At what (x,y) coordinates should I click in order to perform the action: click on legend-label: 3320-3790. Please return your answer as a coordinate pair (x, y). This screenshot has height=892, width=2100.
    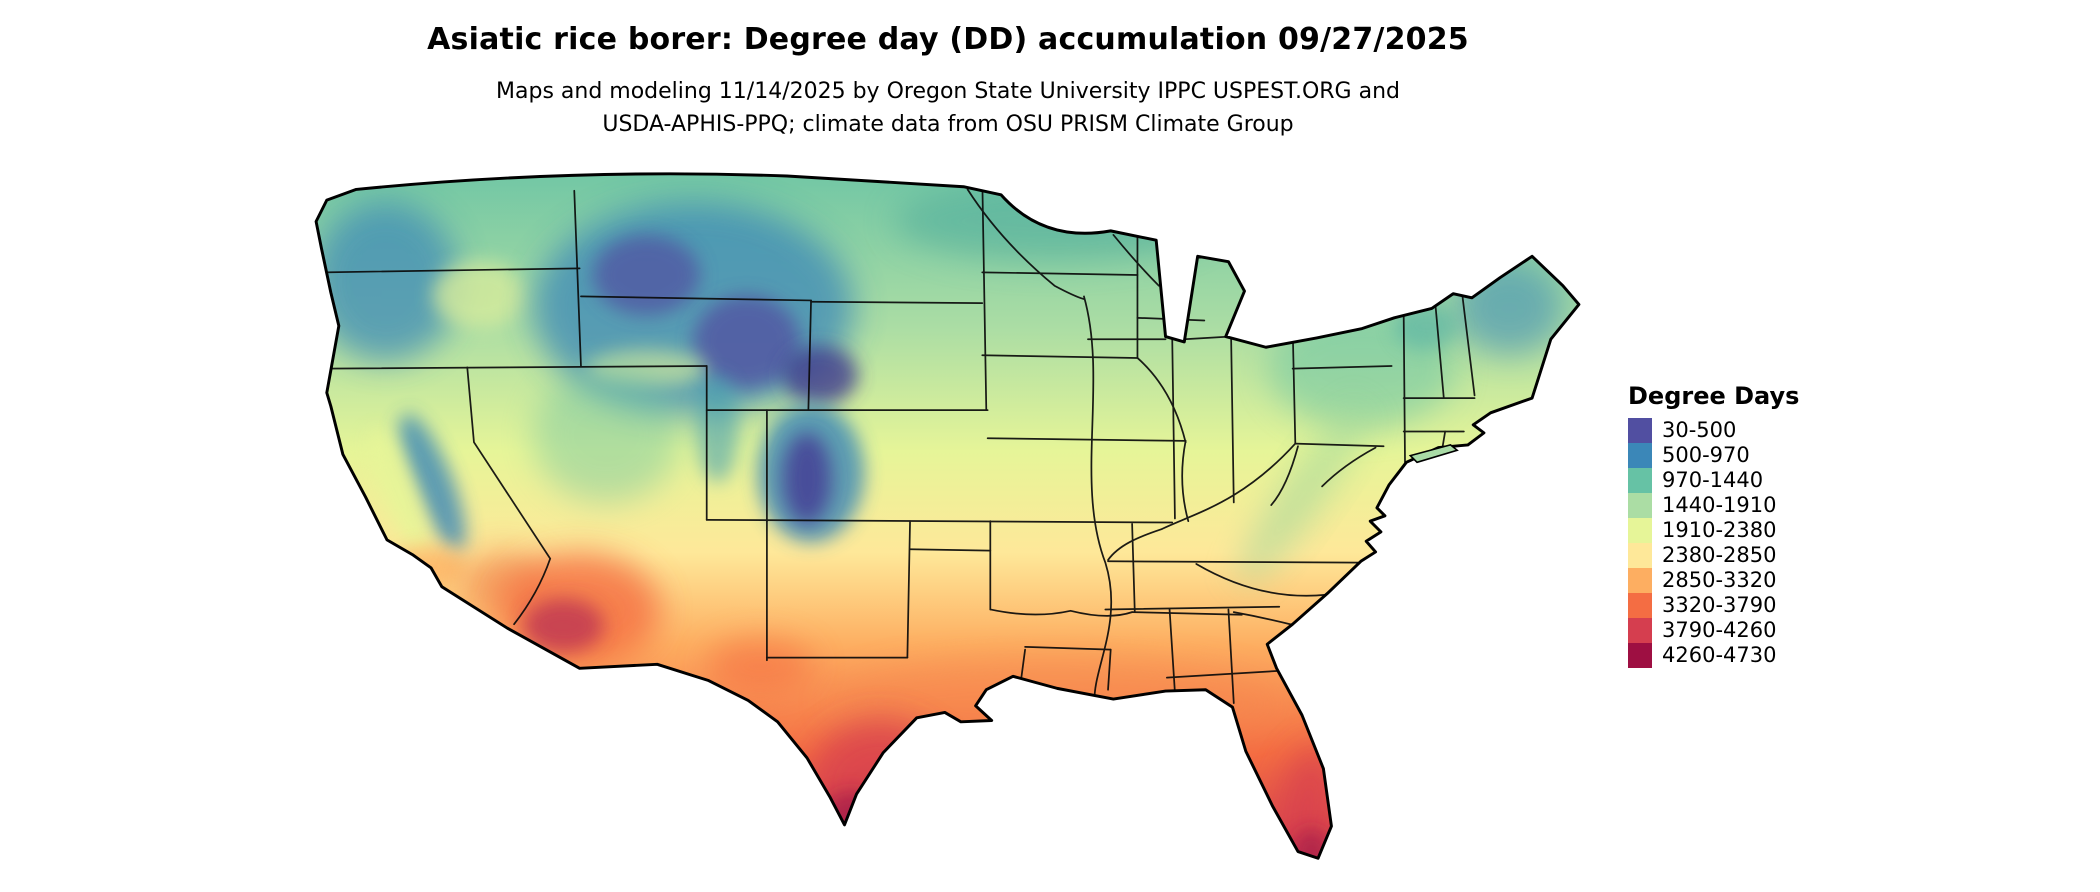
    Looking at the image, I should click on (1719, 605).